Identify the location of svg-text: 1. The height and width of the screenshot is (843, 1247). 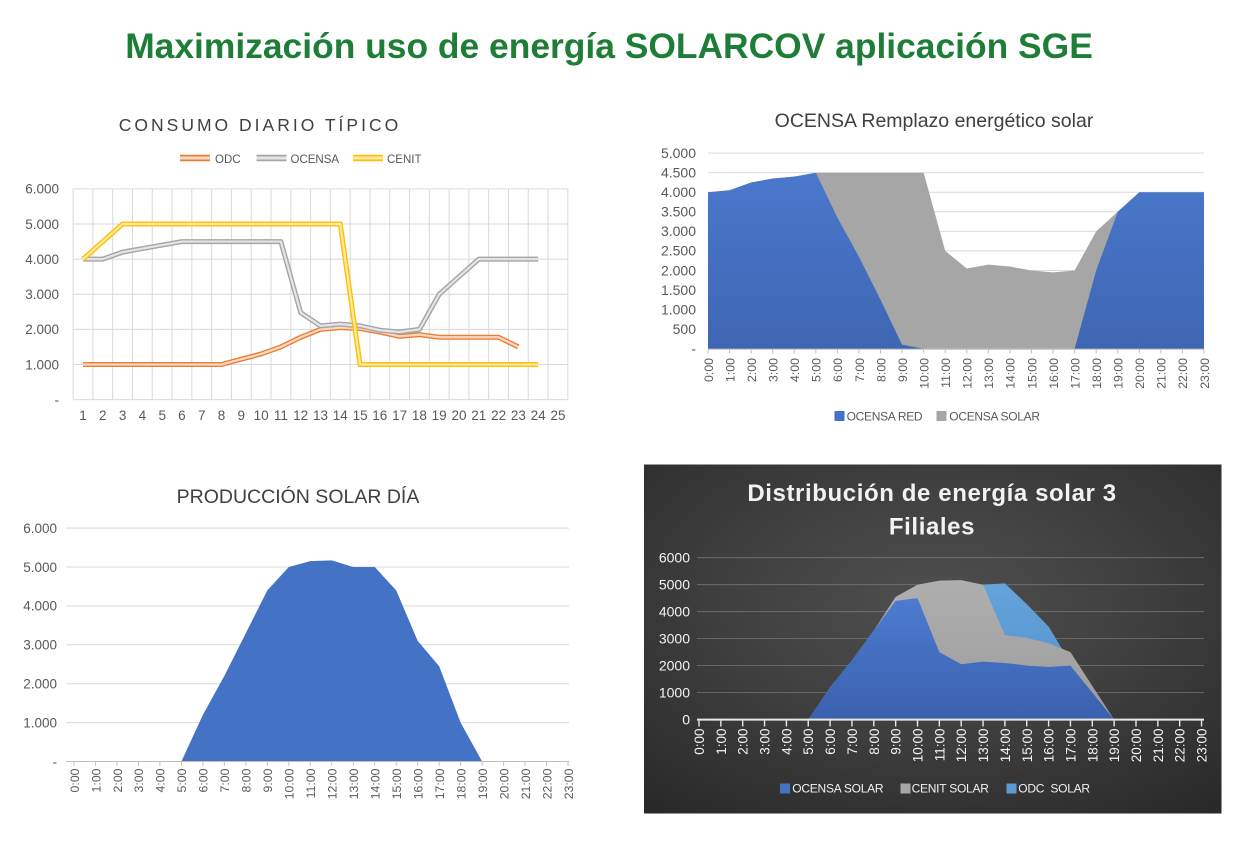
(83, 415).